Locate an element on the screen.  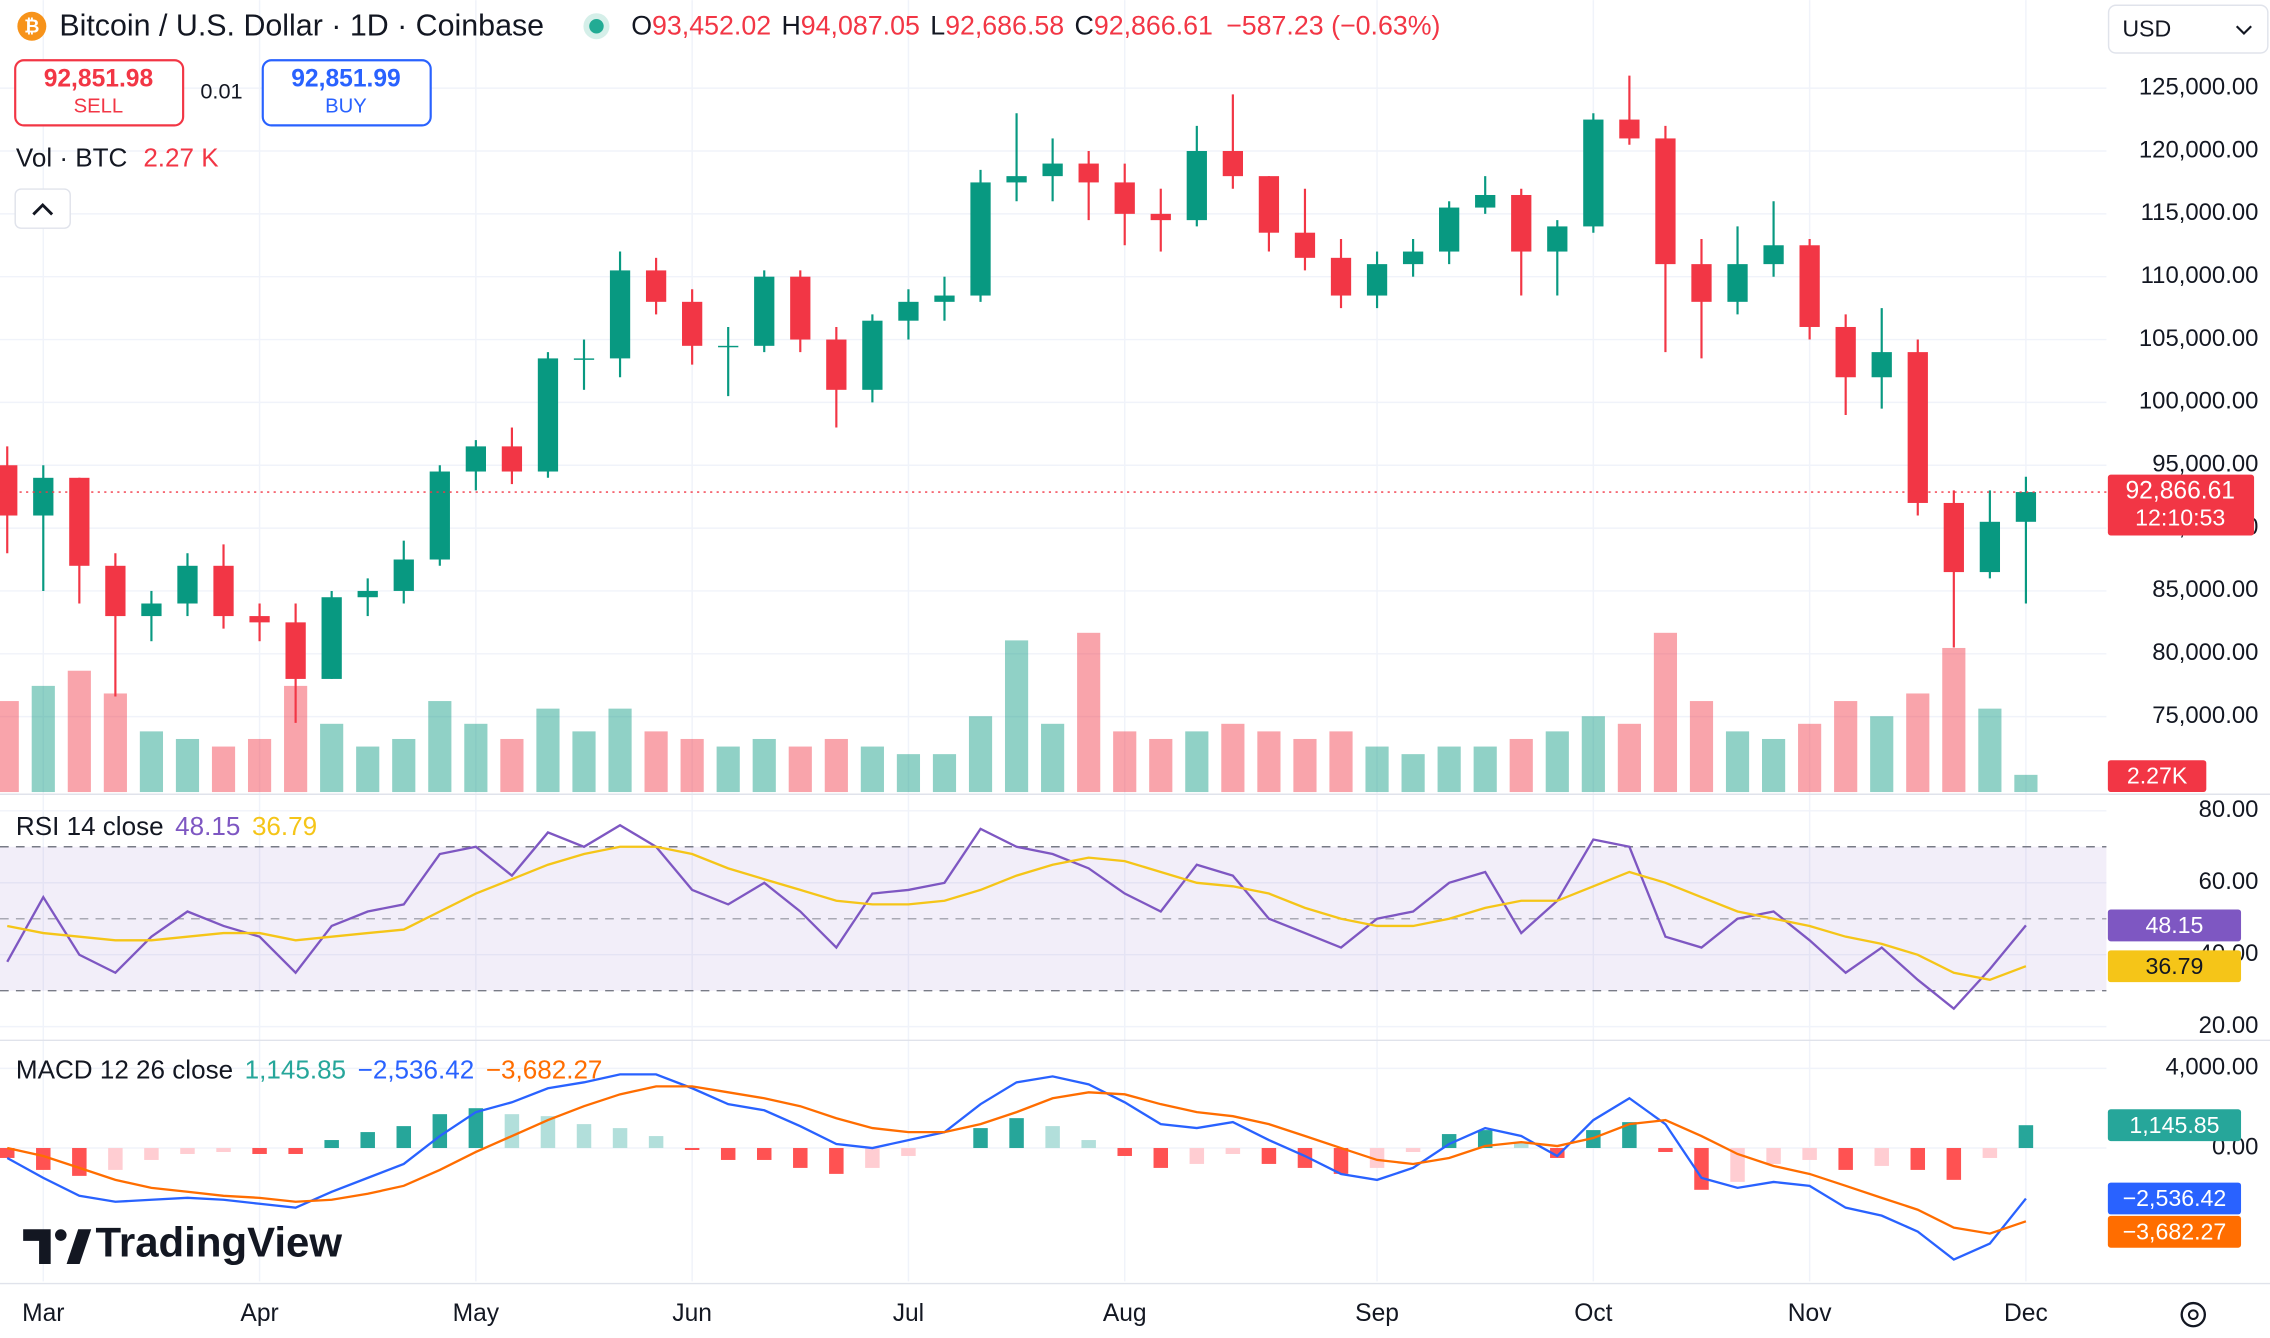
x-tick-label: Mar is located at coordinates (43, 1313).